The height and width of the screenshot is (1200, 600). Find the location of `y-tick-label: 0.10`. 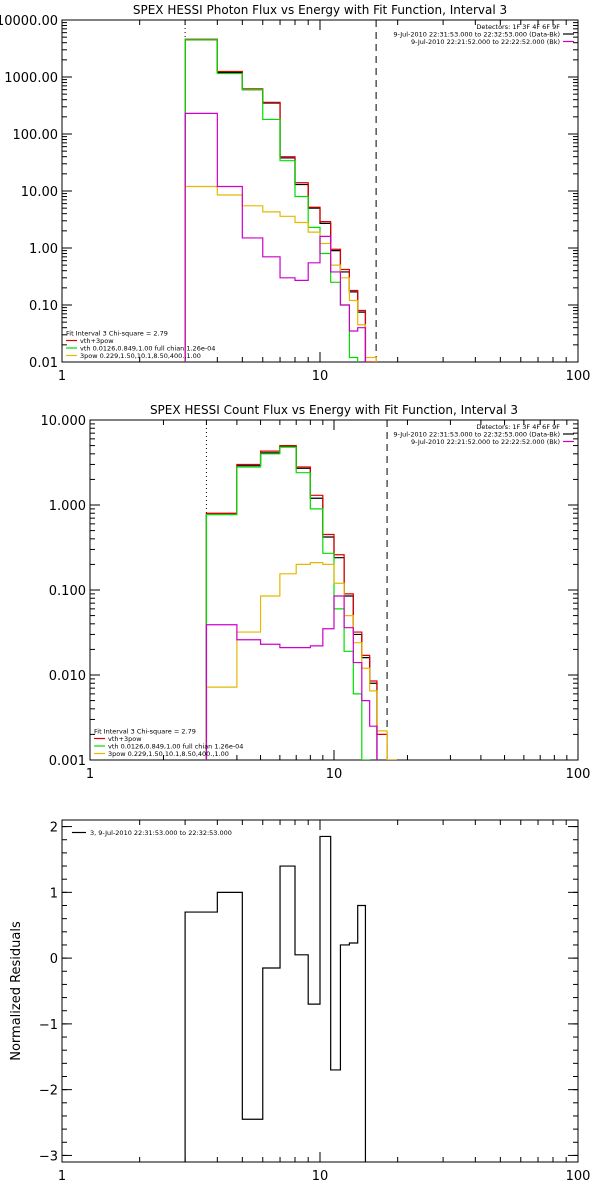

y-tick-label: 0.10 is located at coordinates (43, 306).